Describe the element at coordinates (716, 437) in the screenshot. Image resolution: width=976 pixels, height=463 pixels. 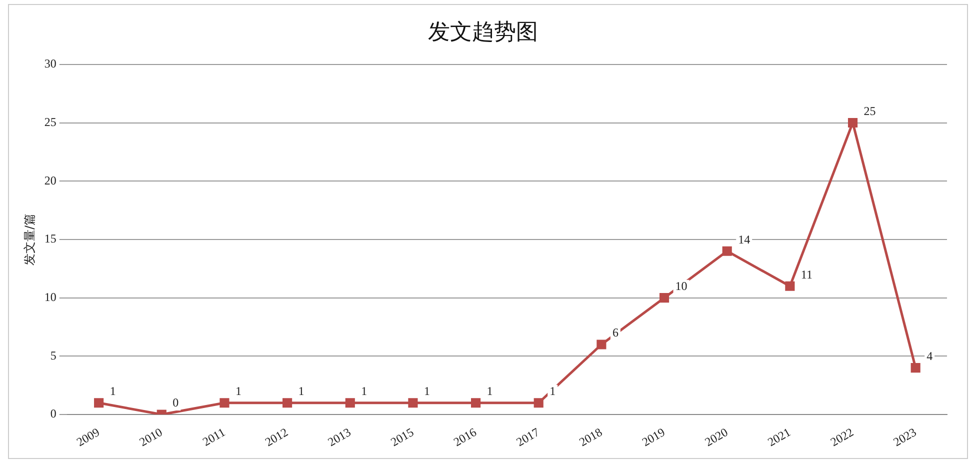
I see `x-tick-label: 2020` at that location.